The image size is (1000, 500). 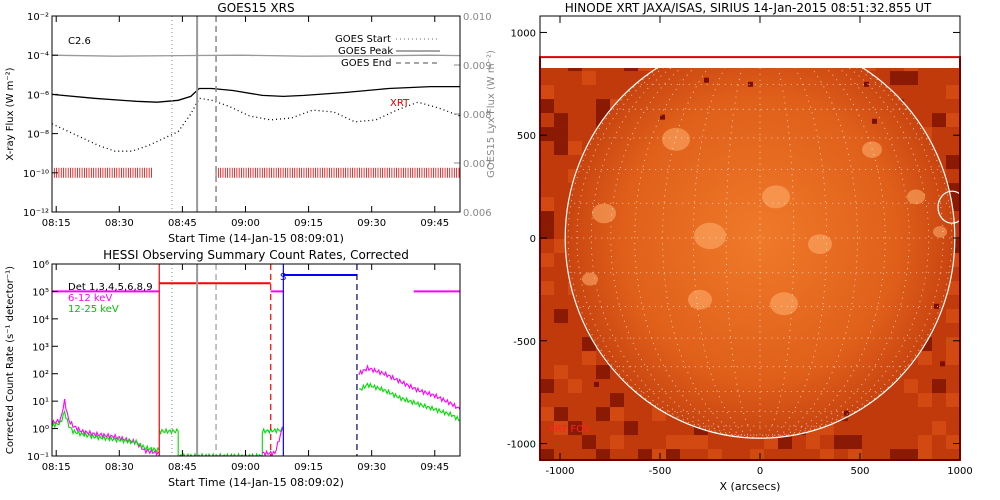 I want to click on goes-x-axis-title: Start Time (14-Jan-15 08:09:01), so click(x=256, y=238).